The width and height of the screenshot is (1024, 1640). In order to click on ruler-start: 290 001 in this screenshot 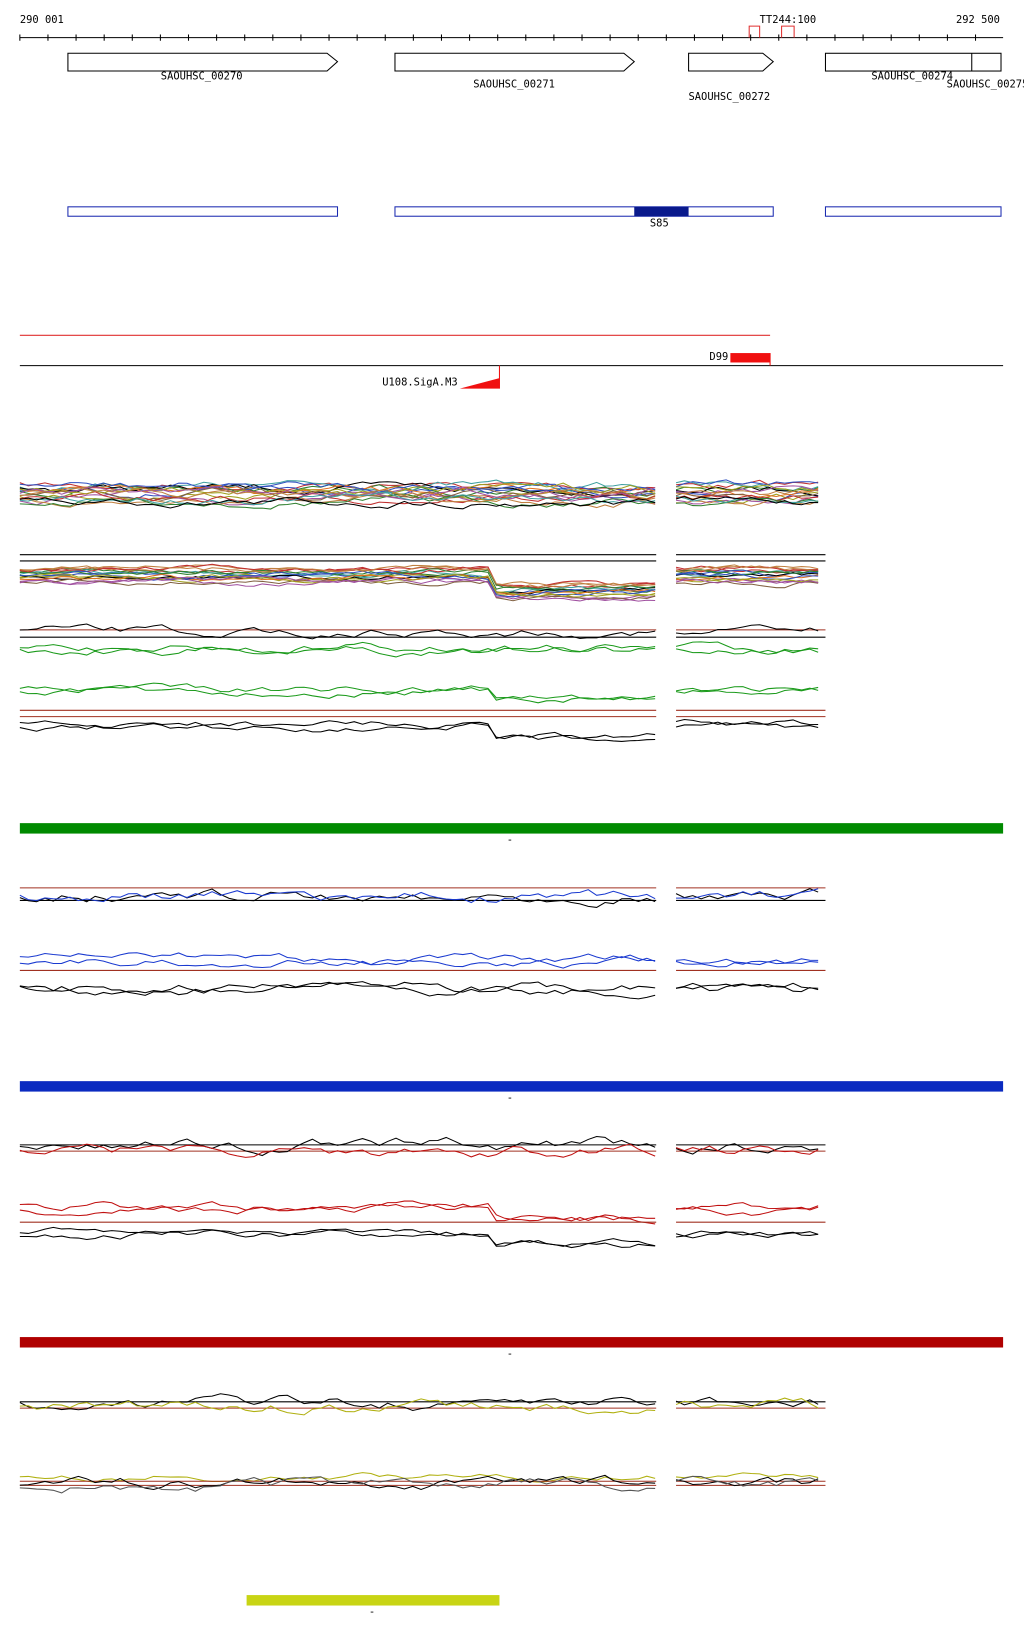, I will do `click(42, 20)`.